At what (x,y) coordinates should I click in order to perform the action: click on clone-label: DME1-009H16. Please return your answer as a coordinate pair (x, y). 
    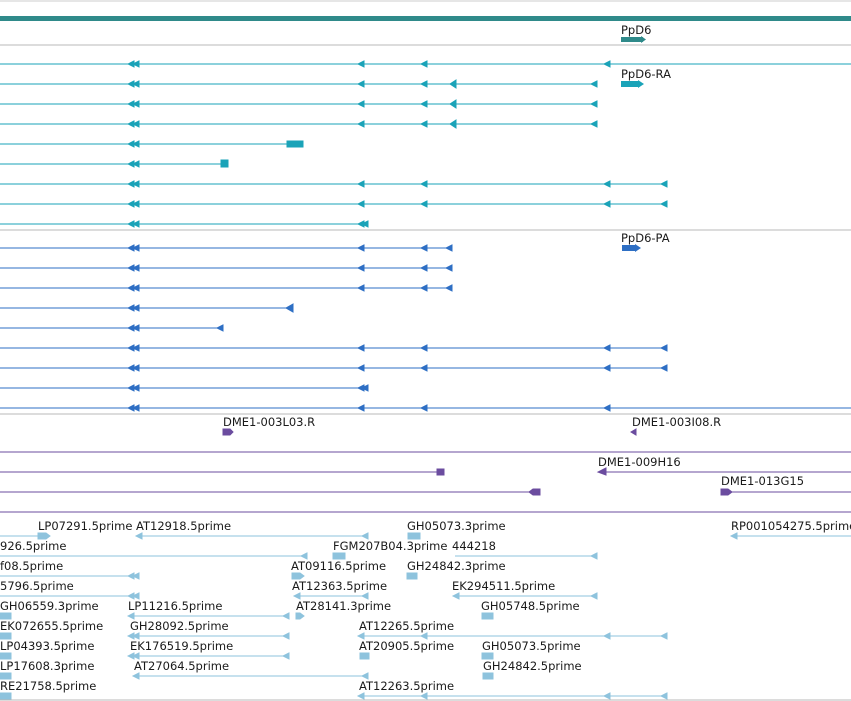
    Looking at the image, I should click on (639, 462).